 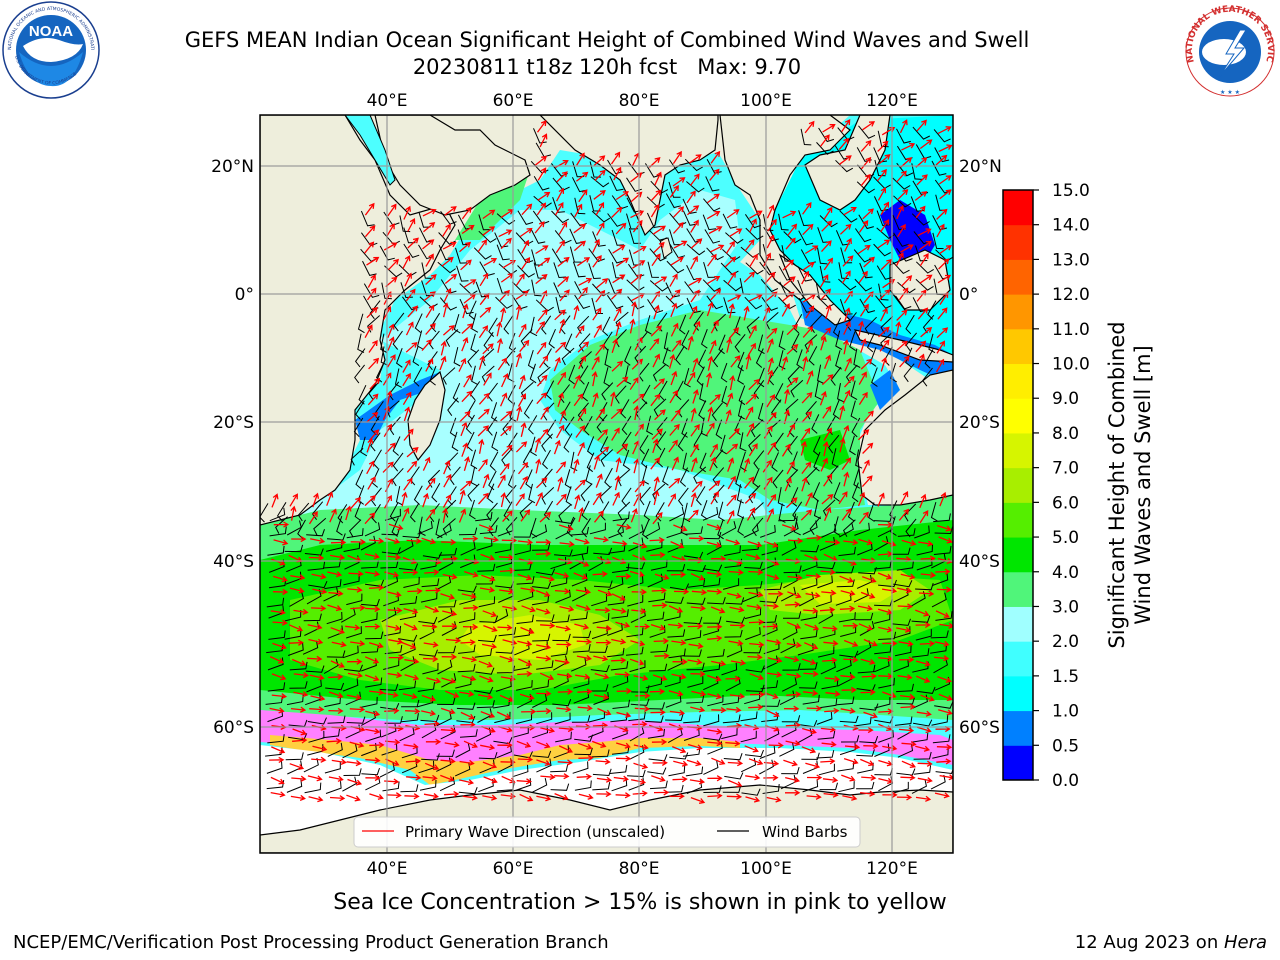 I want to click on colorbar-tick-label: 15.0, so click(x=1071, y=191).